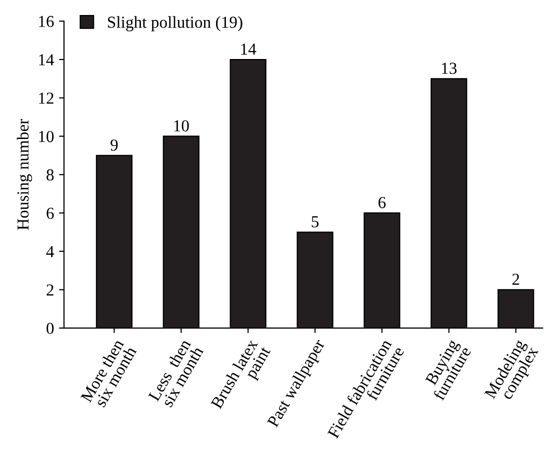 Image resolution: width=547 pixels, height=470 pixels. Describe the element at coordinates (175, 24) in the screenshot. I see `legend-label: Slight pollution (19)` at that location.